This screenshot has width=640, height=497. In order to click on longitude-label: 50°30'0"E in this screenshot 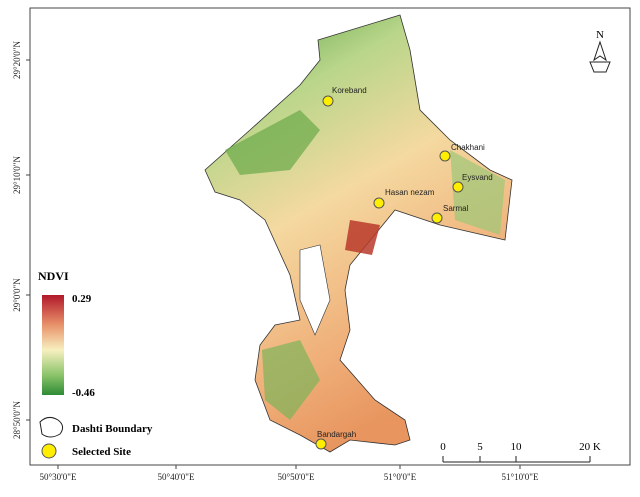, I will do `click(58, 477)`.